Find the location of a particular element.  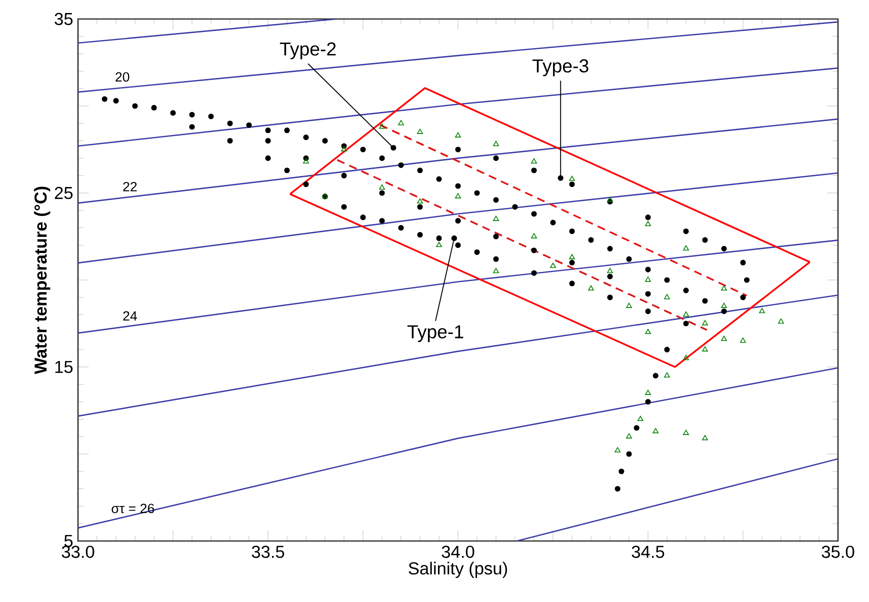

x-tick-label: 35.0 is located at coordinates (838, 552).